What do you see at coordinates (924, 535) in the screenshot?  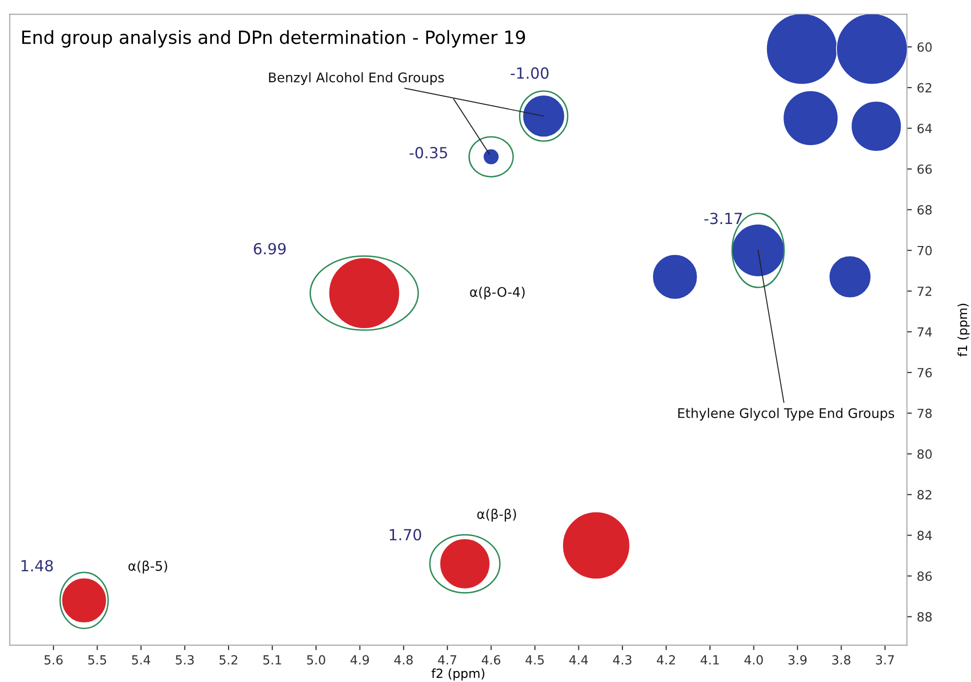 I see `y-tick-label: 84` at bounding box center [924, 535].